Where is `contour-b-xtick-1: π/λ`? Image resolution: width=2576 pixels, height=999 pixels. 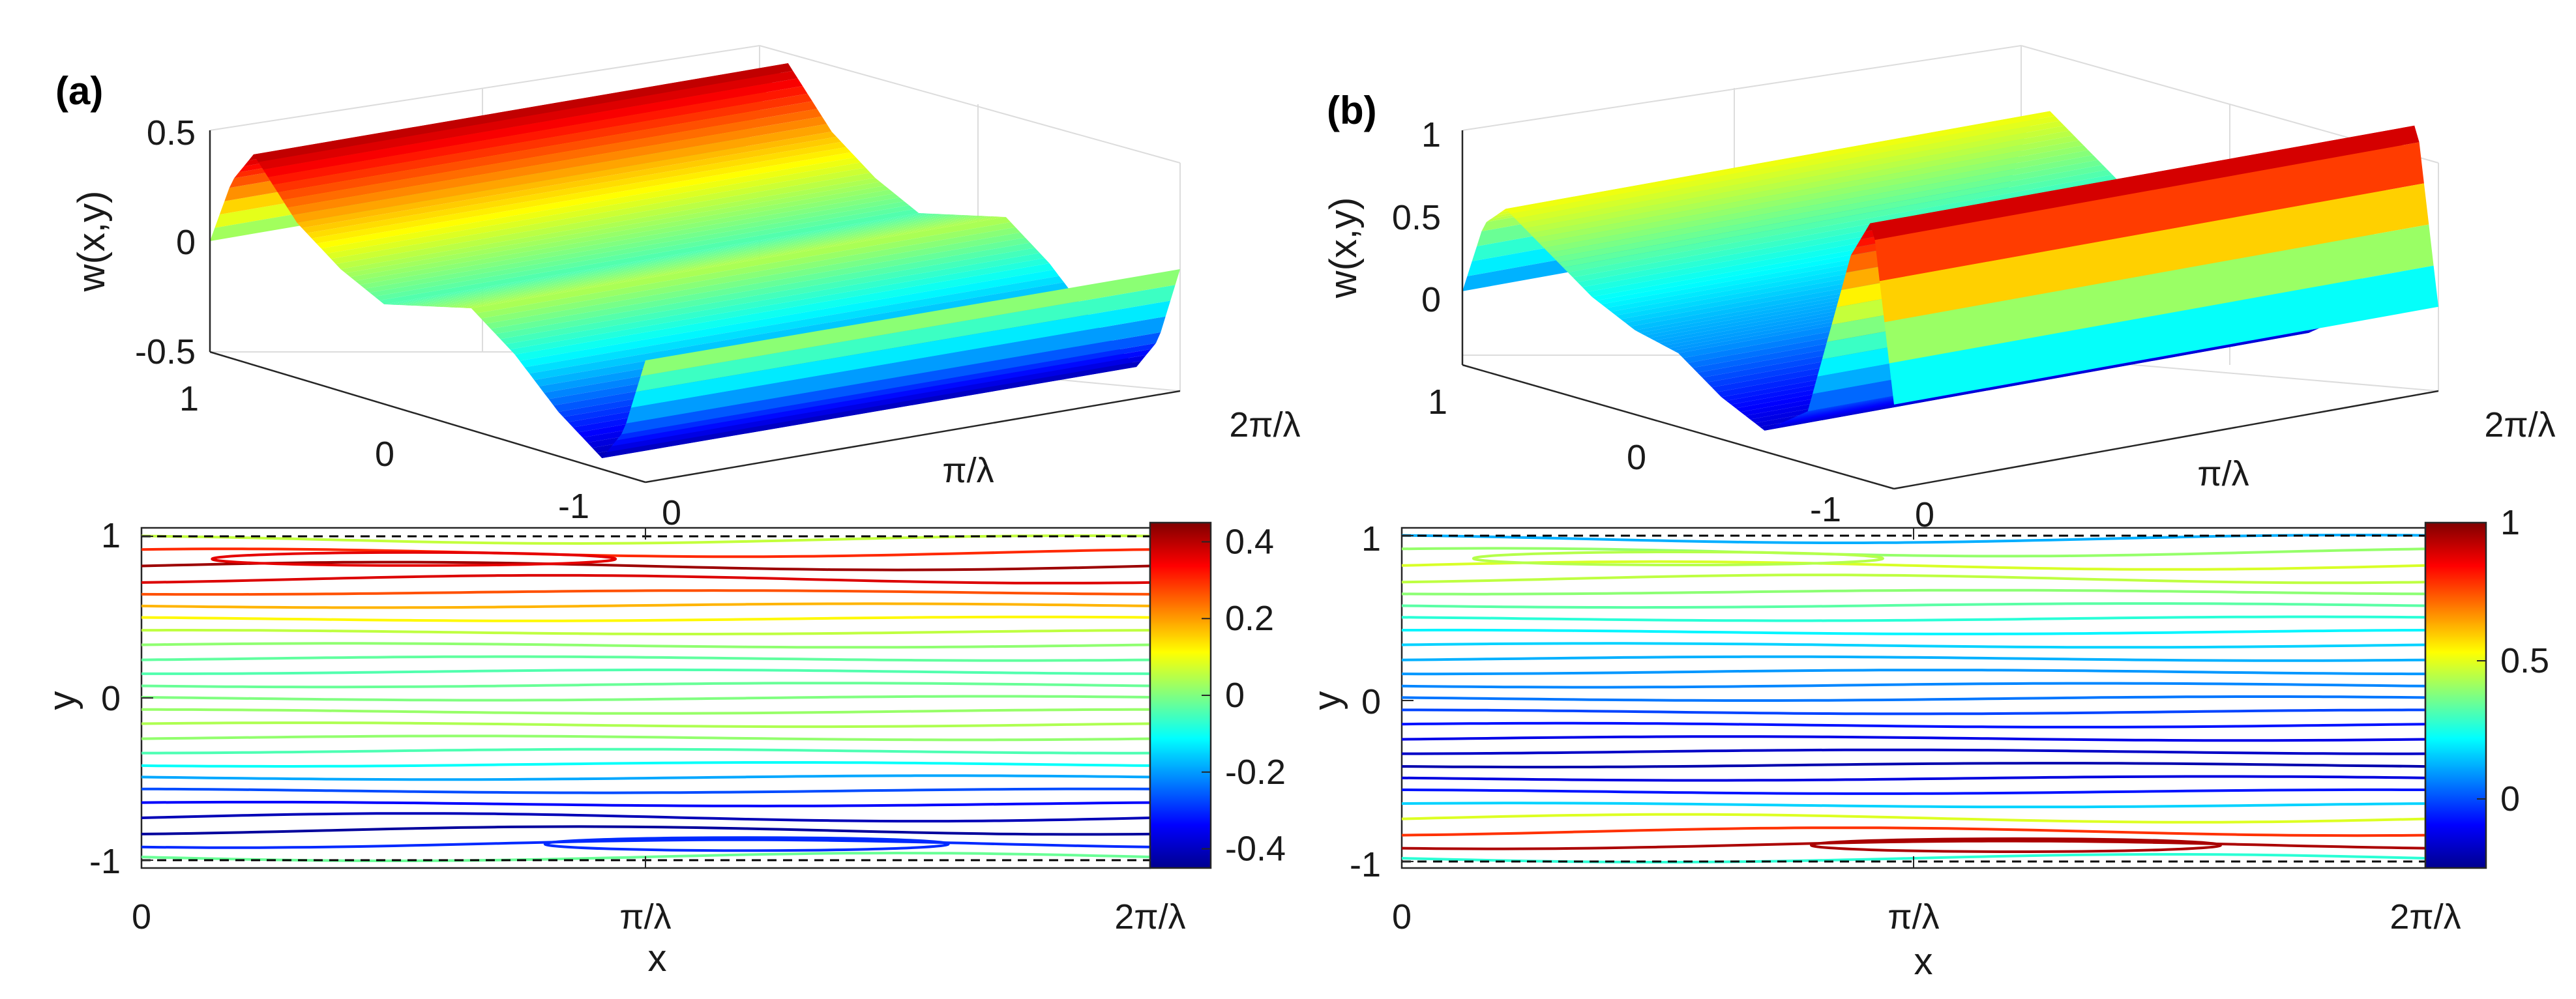 contour-b-xtick-1: π/λ is located at coordinates (1913, 916).